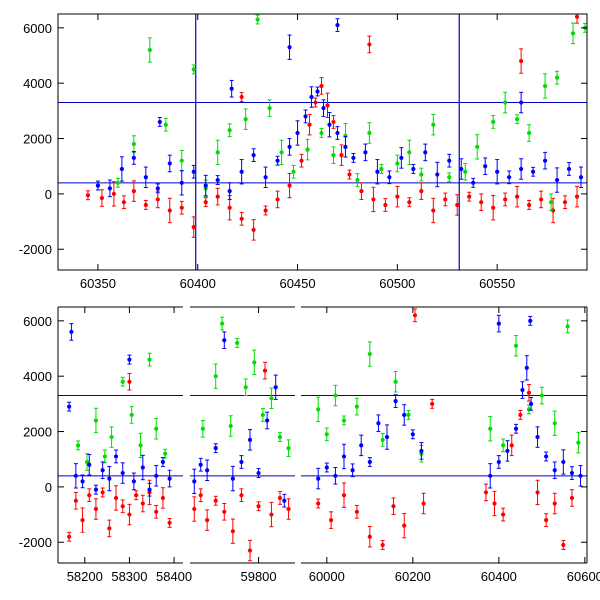 This screenshot has height=600, width=600. I want to click on y-tick-label: 0, so click(48, 487).